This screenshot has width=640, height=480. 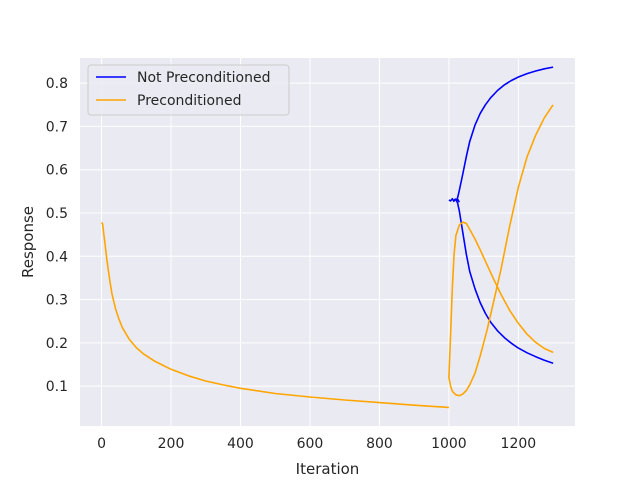 I want to click on x-tick-label: 200, so click(x=171, y=444).